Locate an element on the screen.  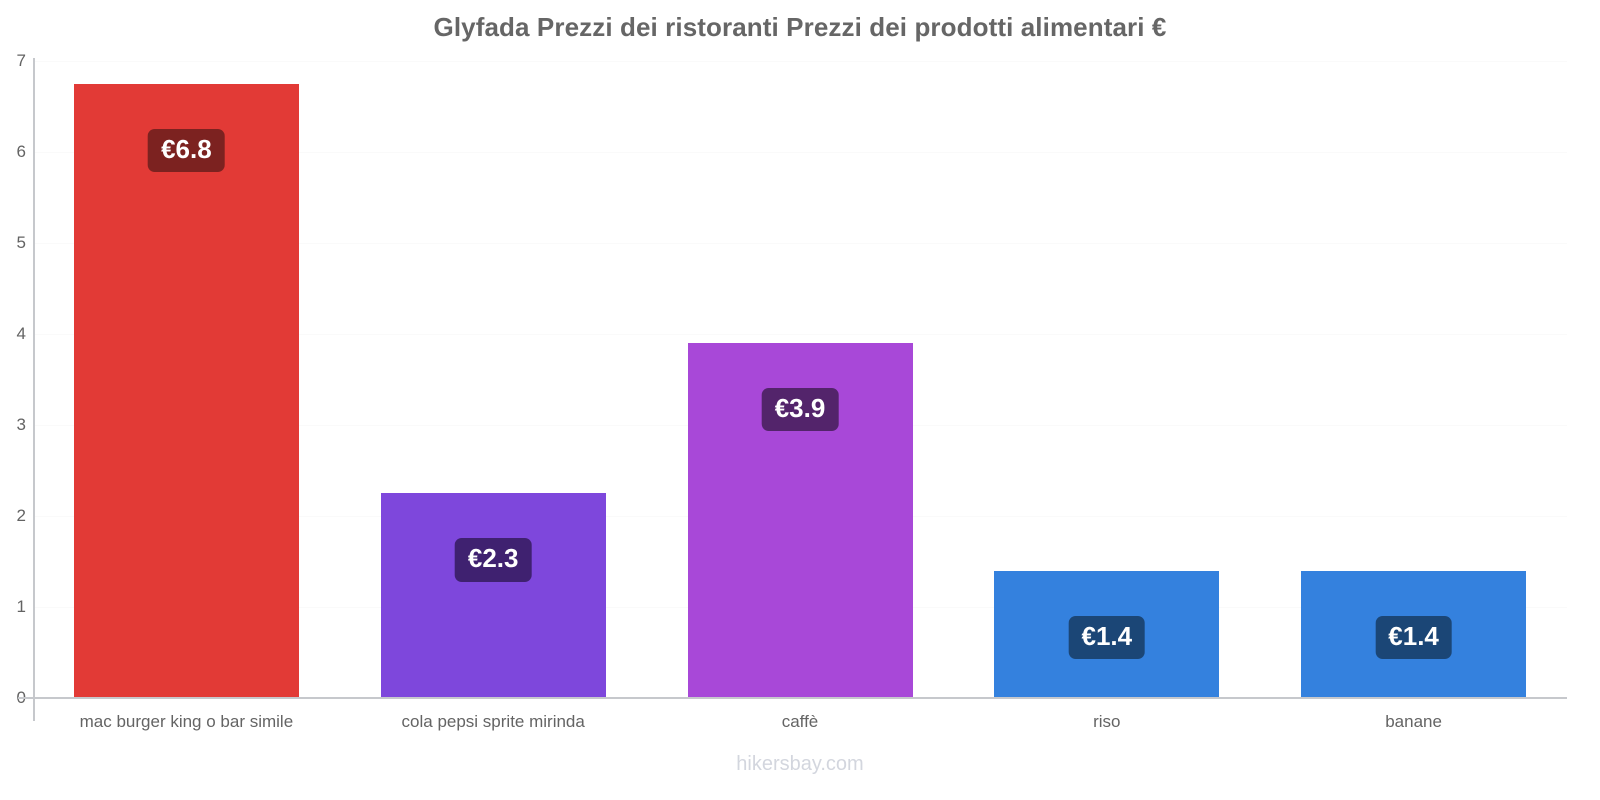
bar-value-label: €2.3 is located at coordinates (493, 560).